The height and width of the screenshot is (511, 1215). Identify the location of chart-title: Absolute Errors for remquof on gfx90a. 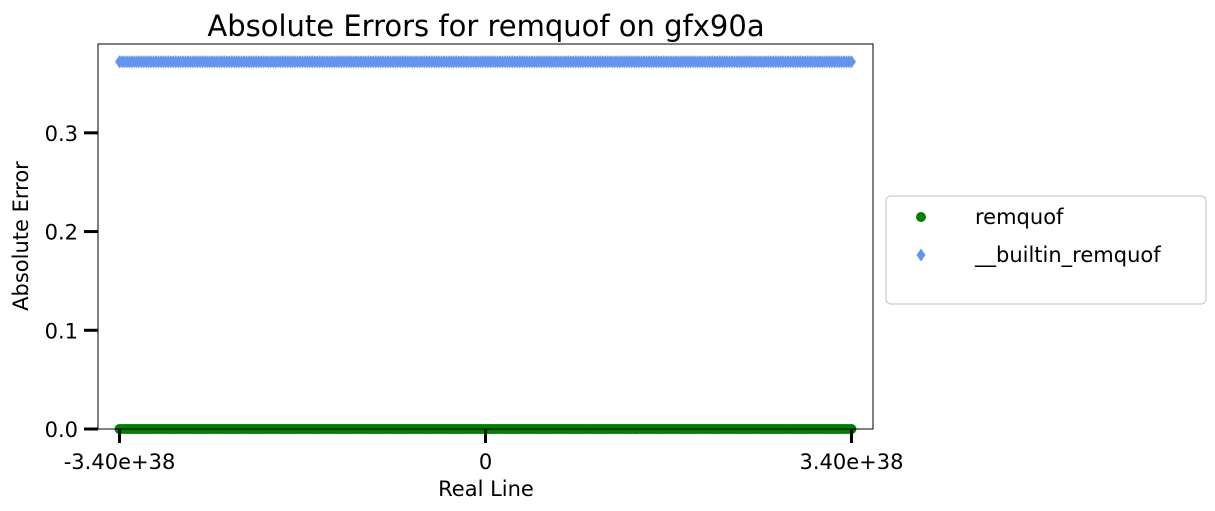
(485, 26).